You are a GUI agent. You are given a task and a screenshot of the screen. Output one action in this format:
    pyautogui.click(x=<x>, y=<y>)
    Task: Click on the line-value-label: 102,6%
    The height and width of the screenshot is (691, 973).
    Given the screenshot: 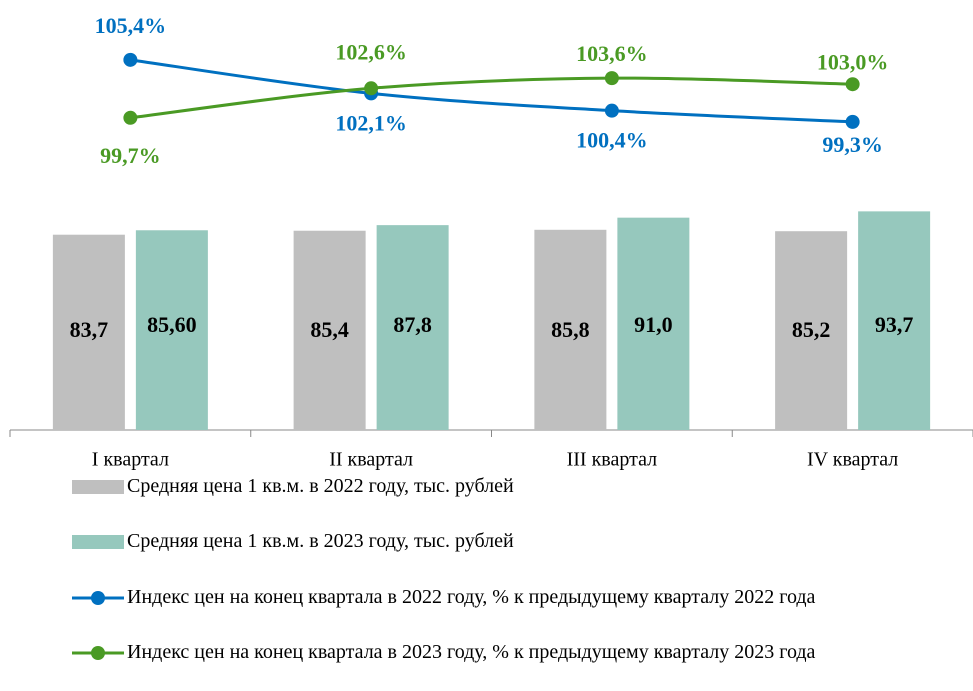 What is the action you would take?
    pyautogui.click(x=371, y=51)
    